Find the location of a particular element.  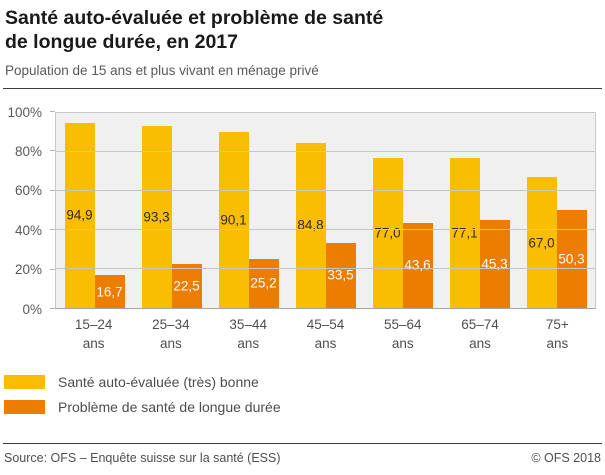

title-line-1: Santé auto-évaluée et problème de santé is located at coordinates (194, 18).